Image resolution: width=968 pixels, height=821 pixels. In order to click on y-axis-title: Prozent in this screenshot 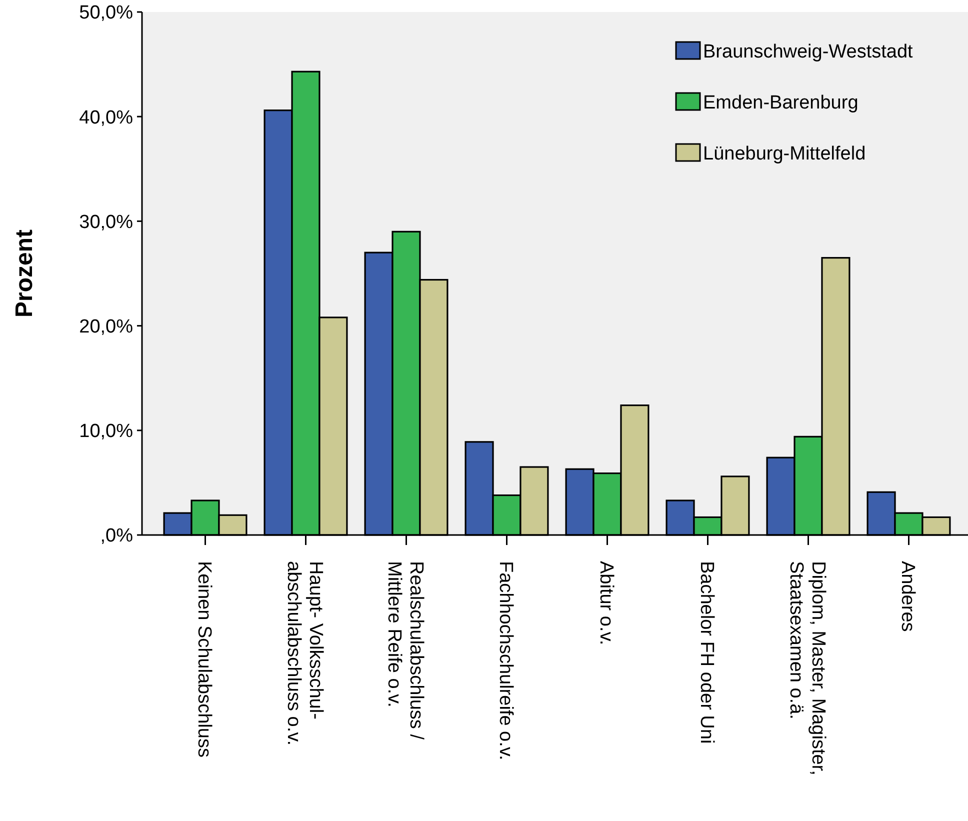, I will do `click(24, 273)`.